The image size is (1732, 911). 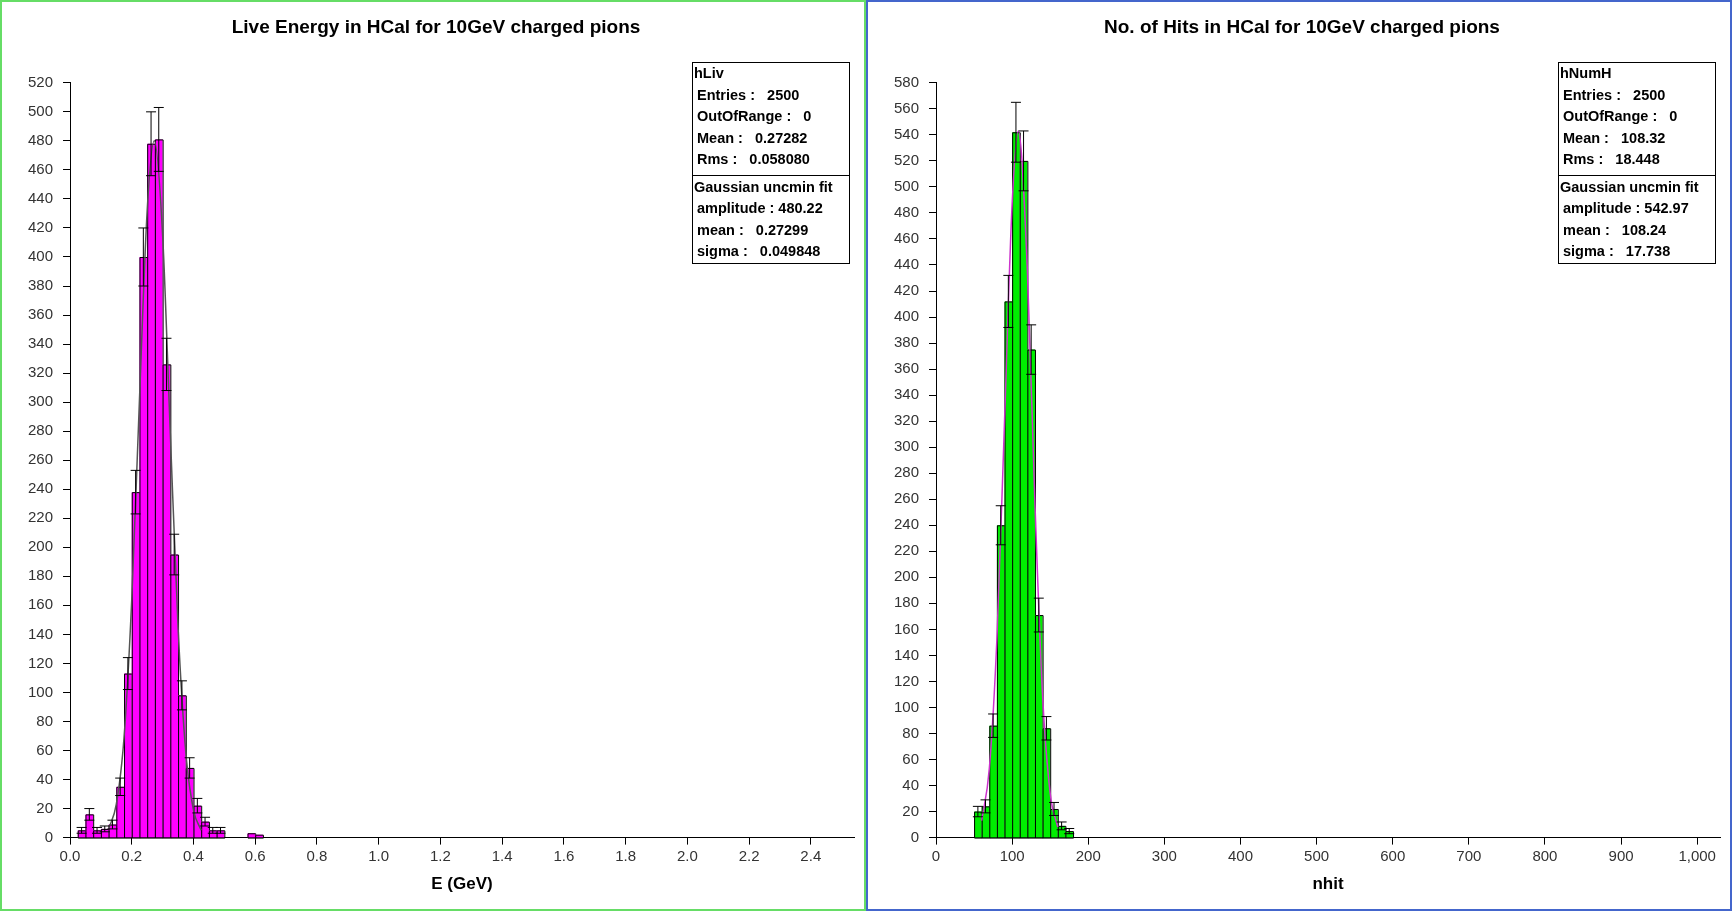 I want to click on x-tick-label: 1.2, so click(x=440, y=855).